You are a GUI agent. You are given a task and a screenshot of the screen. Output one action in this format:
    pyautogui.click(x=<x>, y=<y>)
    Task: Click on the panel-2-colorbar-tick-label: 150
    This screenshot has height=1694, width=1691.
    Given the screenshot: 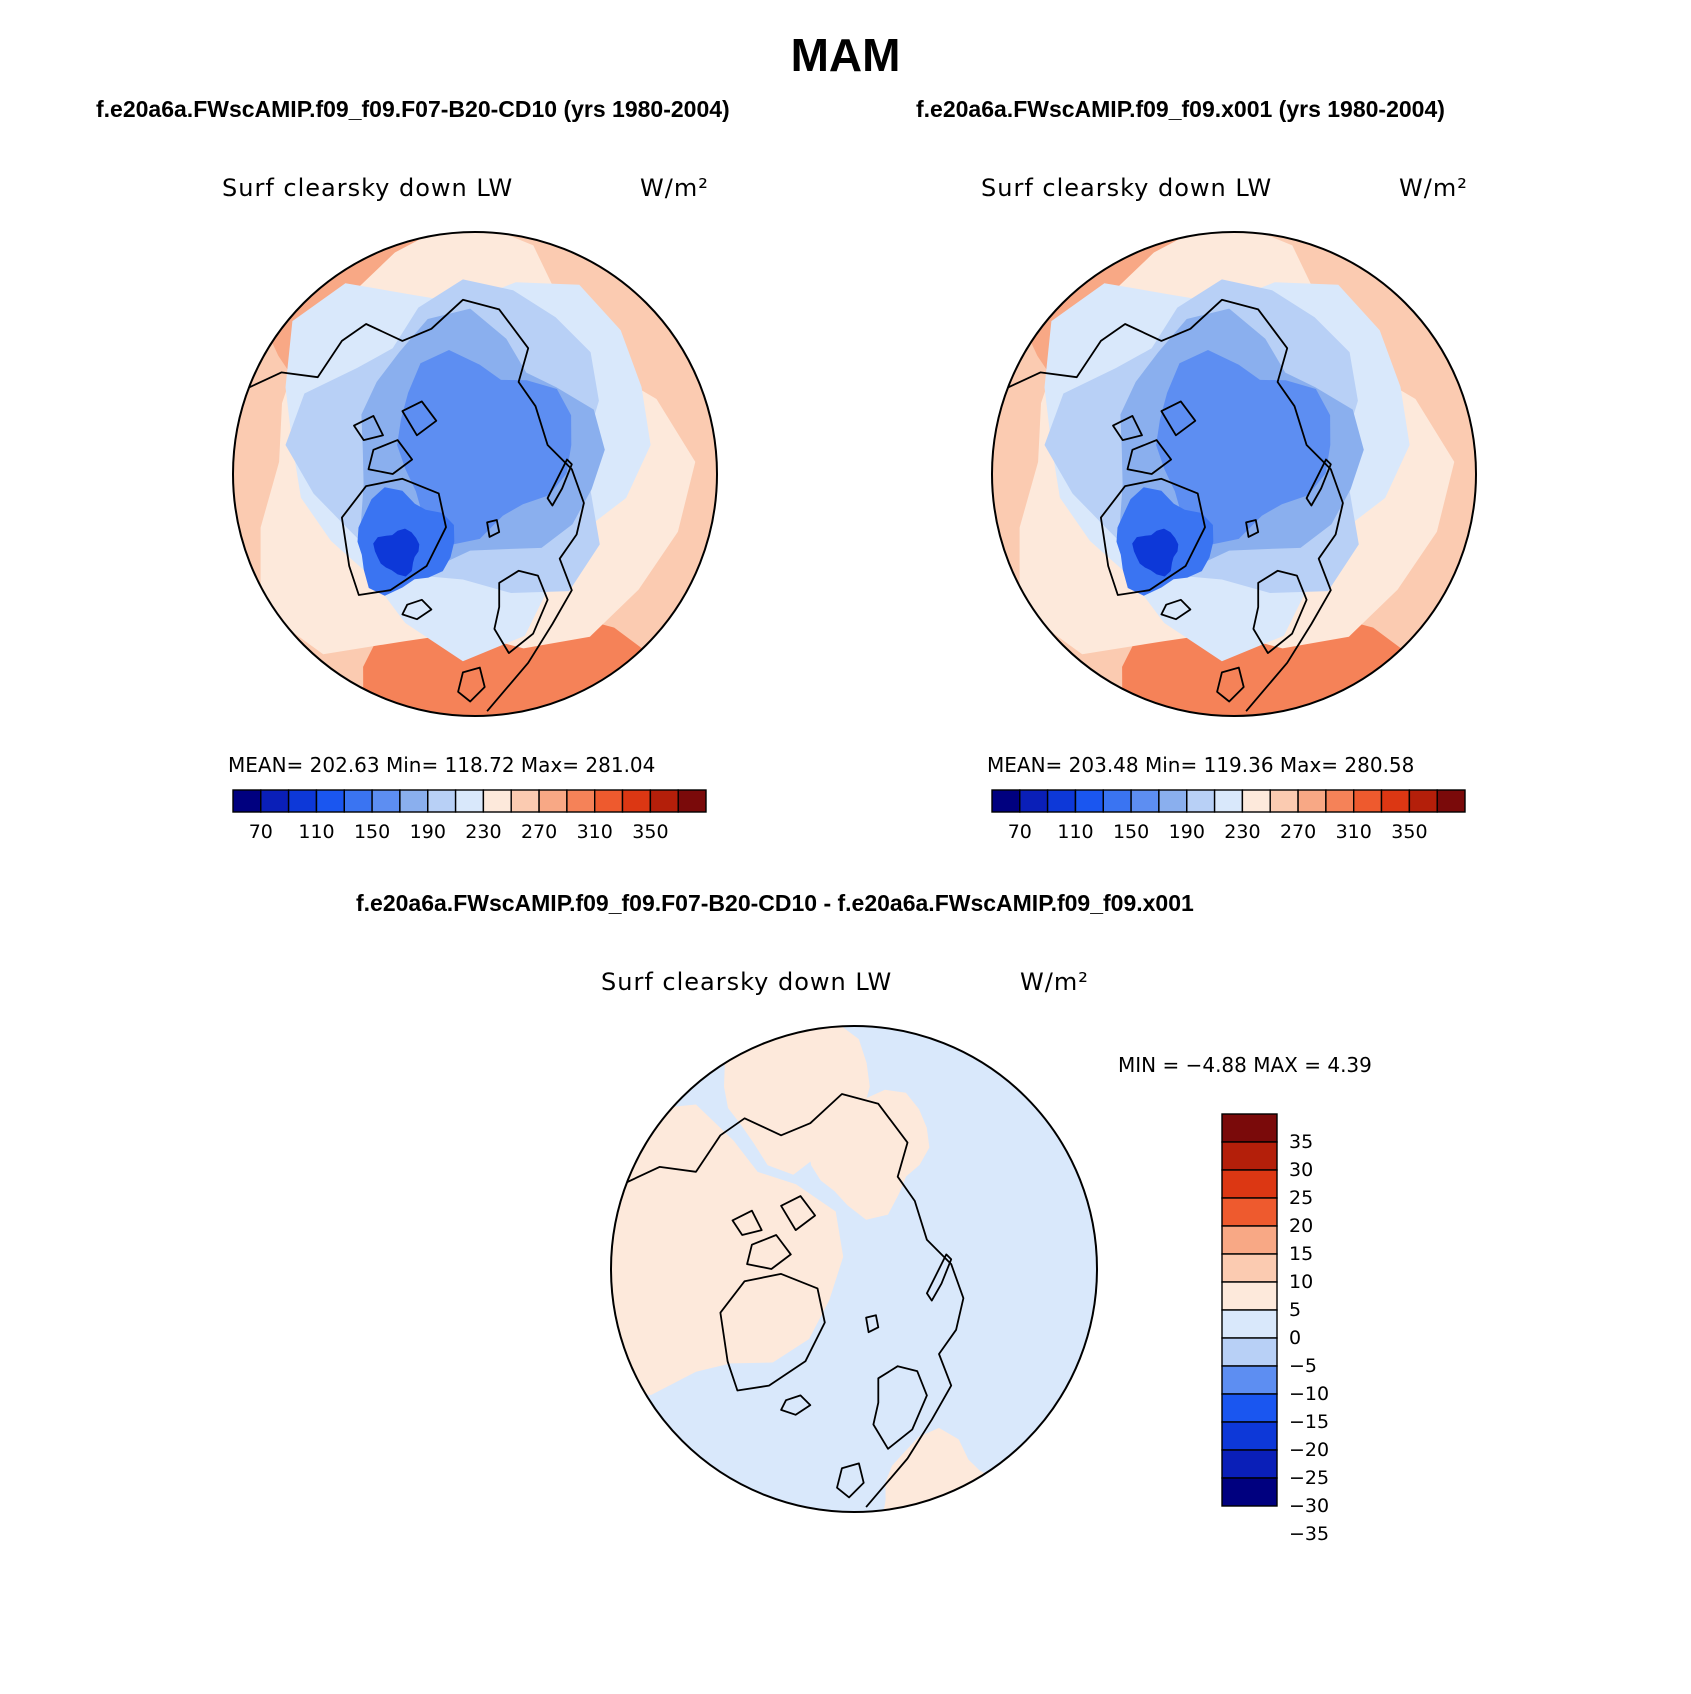 What is the action you would take?
    pyautogui.click(x=1131, y=832)
    